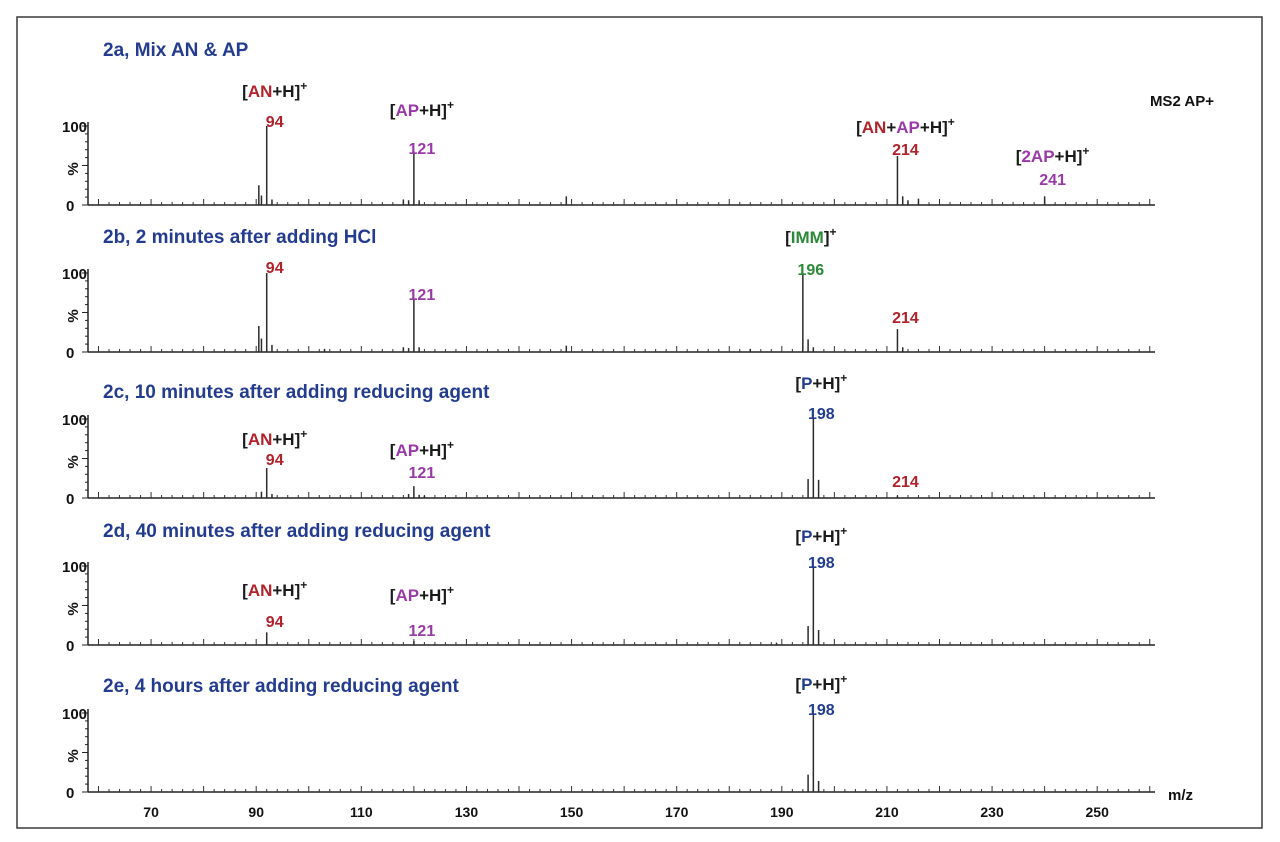 The image size is (1280, 842). I want to click on species-part: 2AP, so click(1037, 156).